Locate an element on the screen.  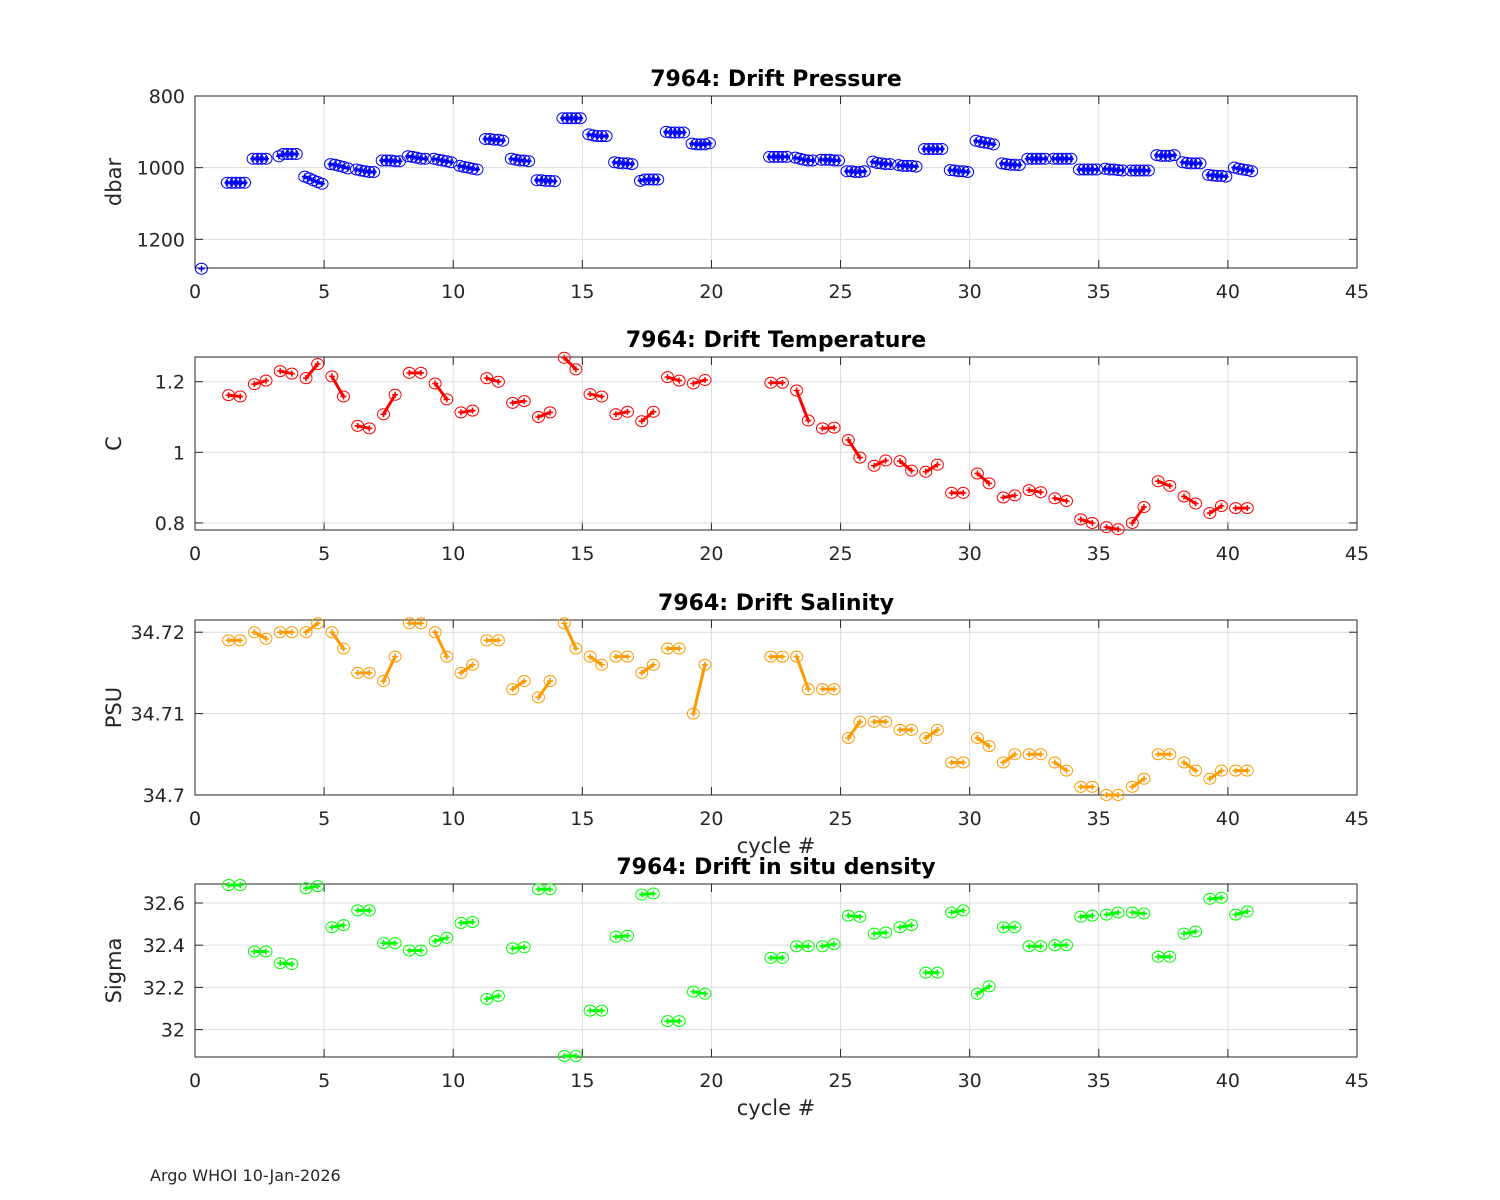
x-tick-label: 5 is located at coordinates (324, 819).